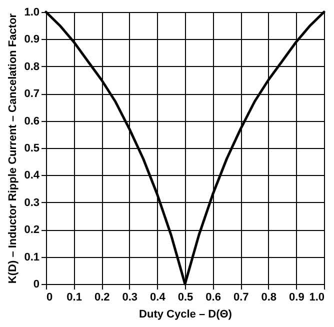 This screenshot has width=334, height=327. Describe the element at coordinates (102, 298) in the screenshot. I see `x-tick-label: 0.2` at that location.